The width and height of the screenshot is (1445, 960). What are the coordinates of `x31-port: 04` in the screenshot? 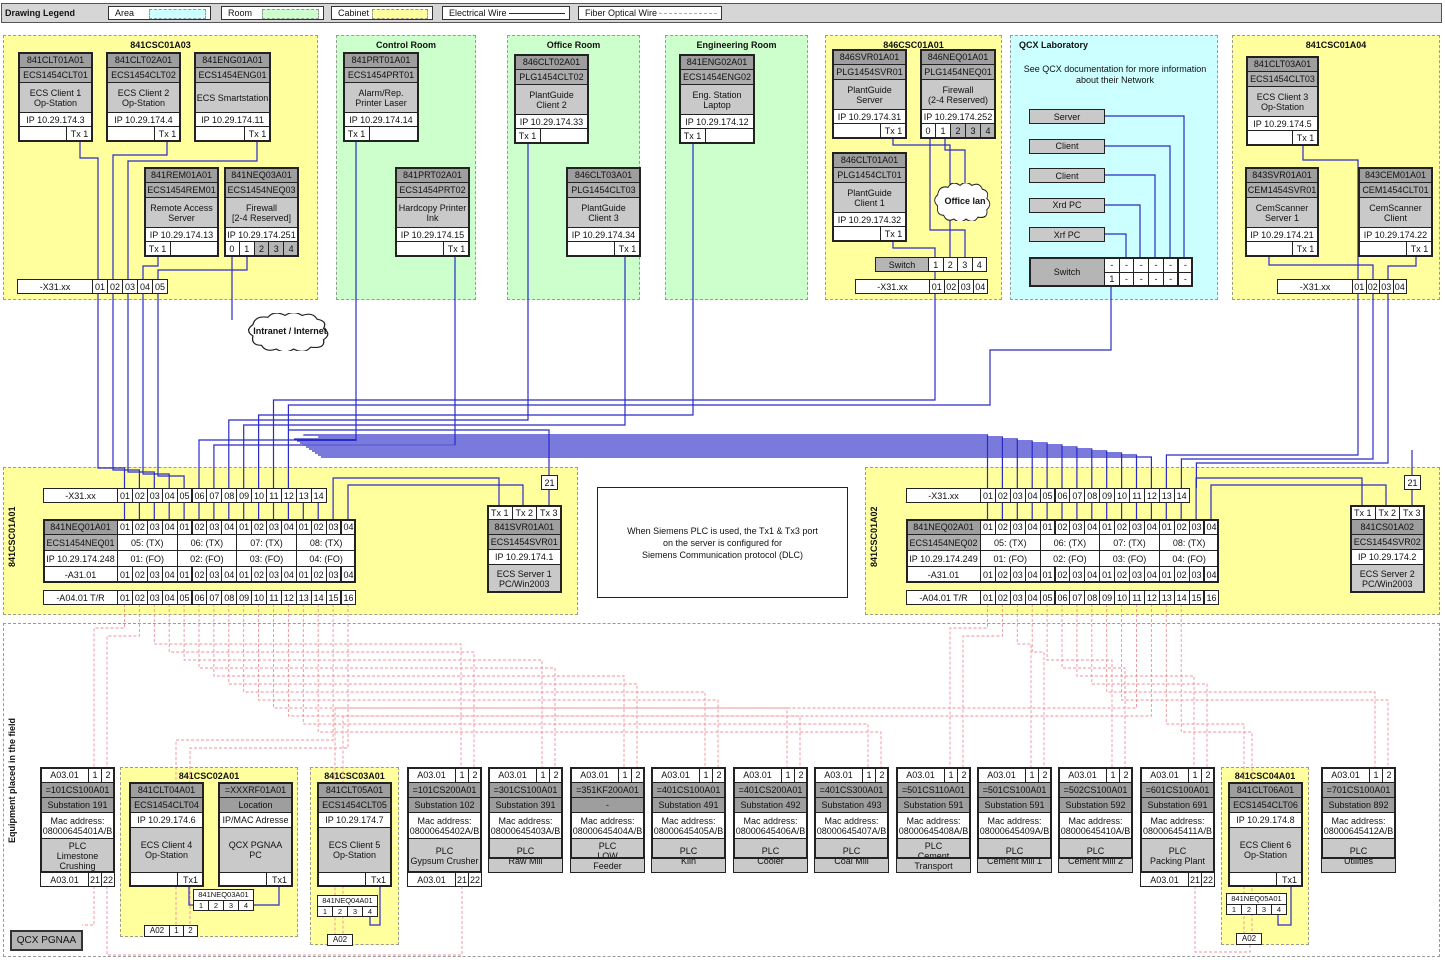 It's located at (169, 495).